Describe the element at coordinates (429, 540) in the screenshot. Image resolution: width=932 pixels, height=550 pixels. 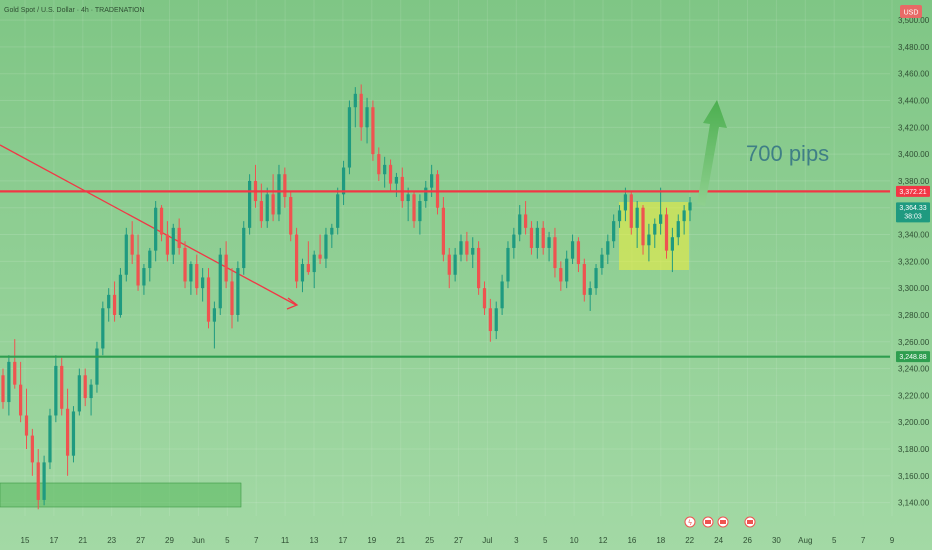
I see `x-tick-label: 25` at that location.